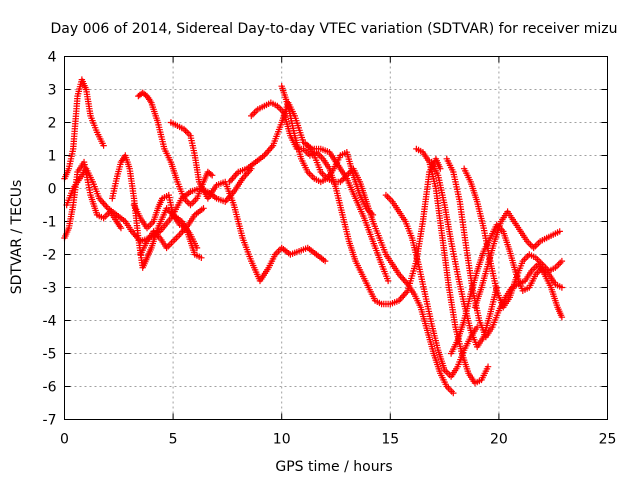 The image size is (640, 480). What do you see at coordinates (499, 440) in the screenshot?
I see `x-tick-label: 20` at bounding box center [499, 440].